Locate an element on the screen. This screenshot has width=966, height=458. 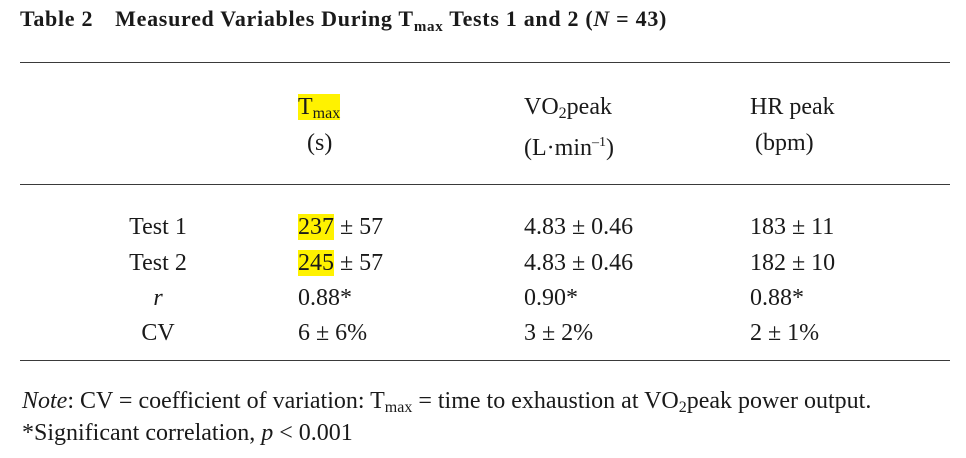
cell-tmax-r: 0.88* is located at coordinates (325, 298).